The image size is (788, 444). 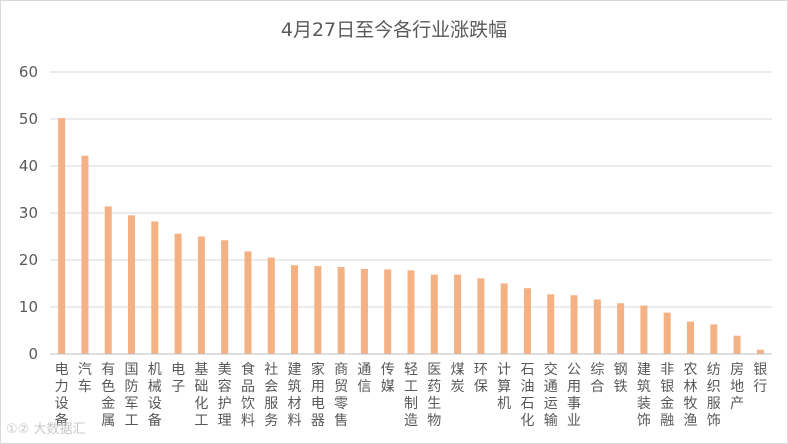 What do you see at coordinates (178, 378) in the screenshot?
I see `category-label: 电子` at bounding box center [178, 378].